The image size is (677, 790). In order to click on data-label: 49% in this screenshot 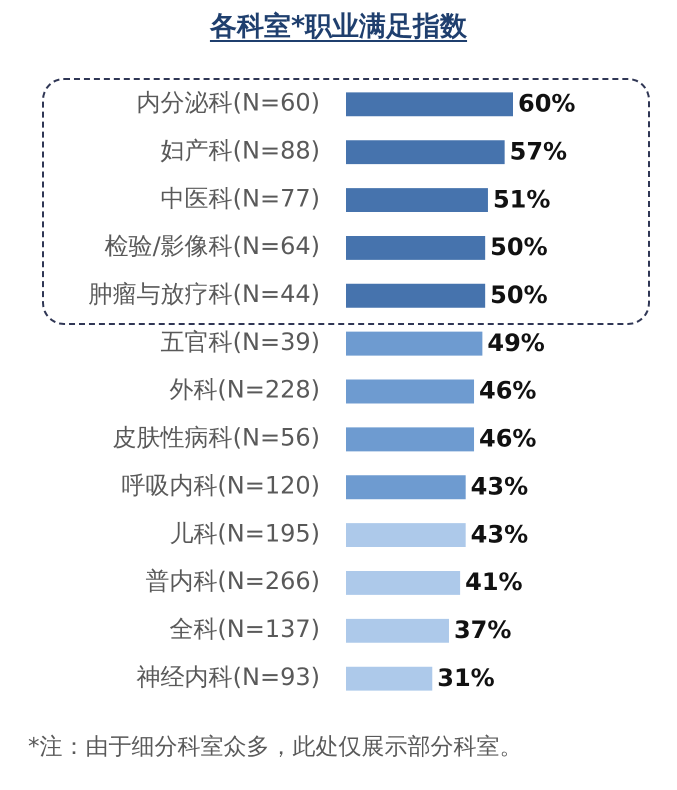, I will do `click(516, 342)`.